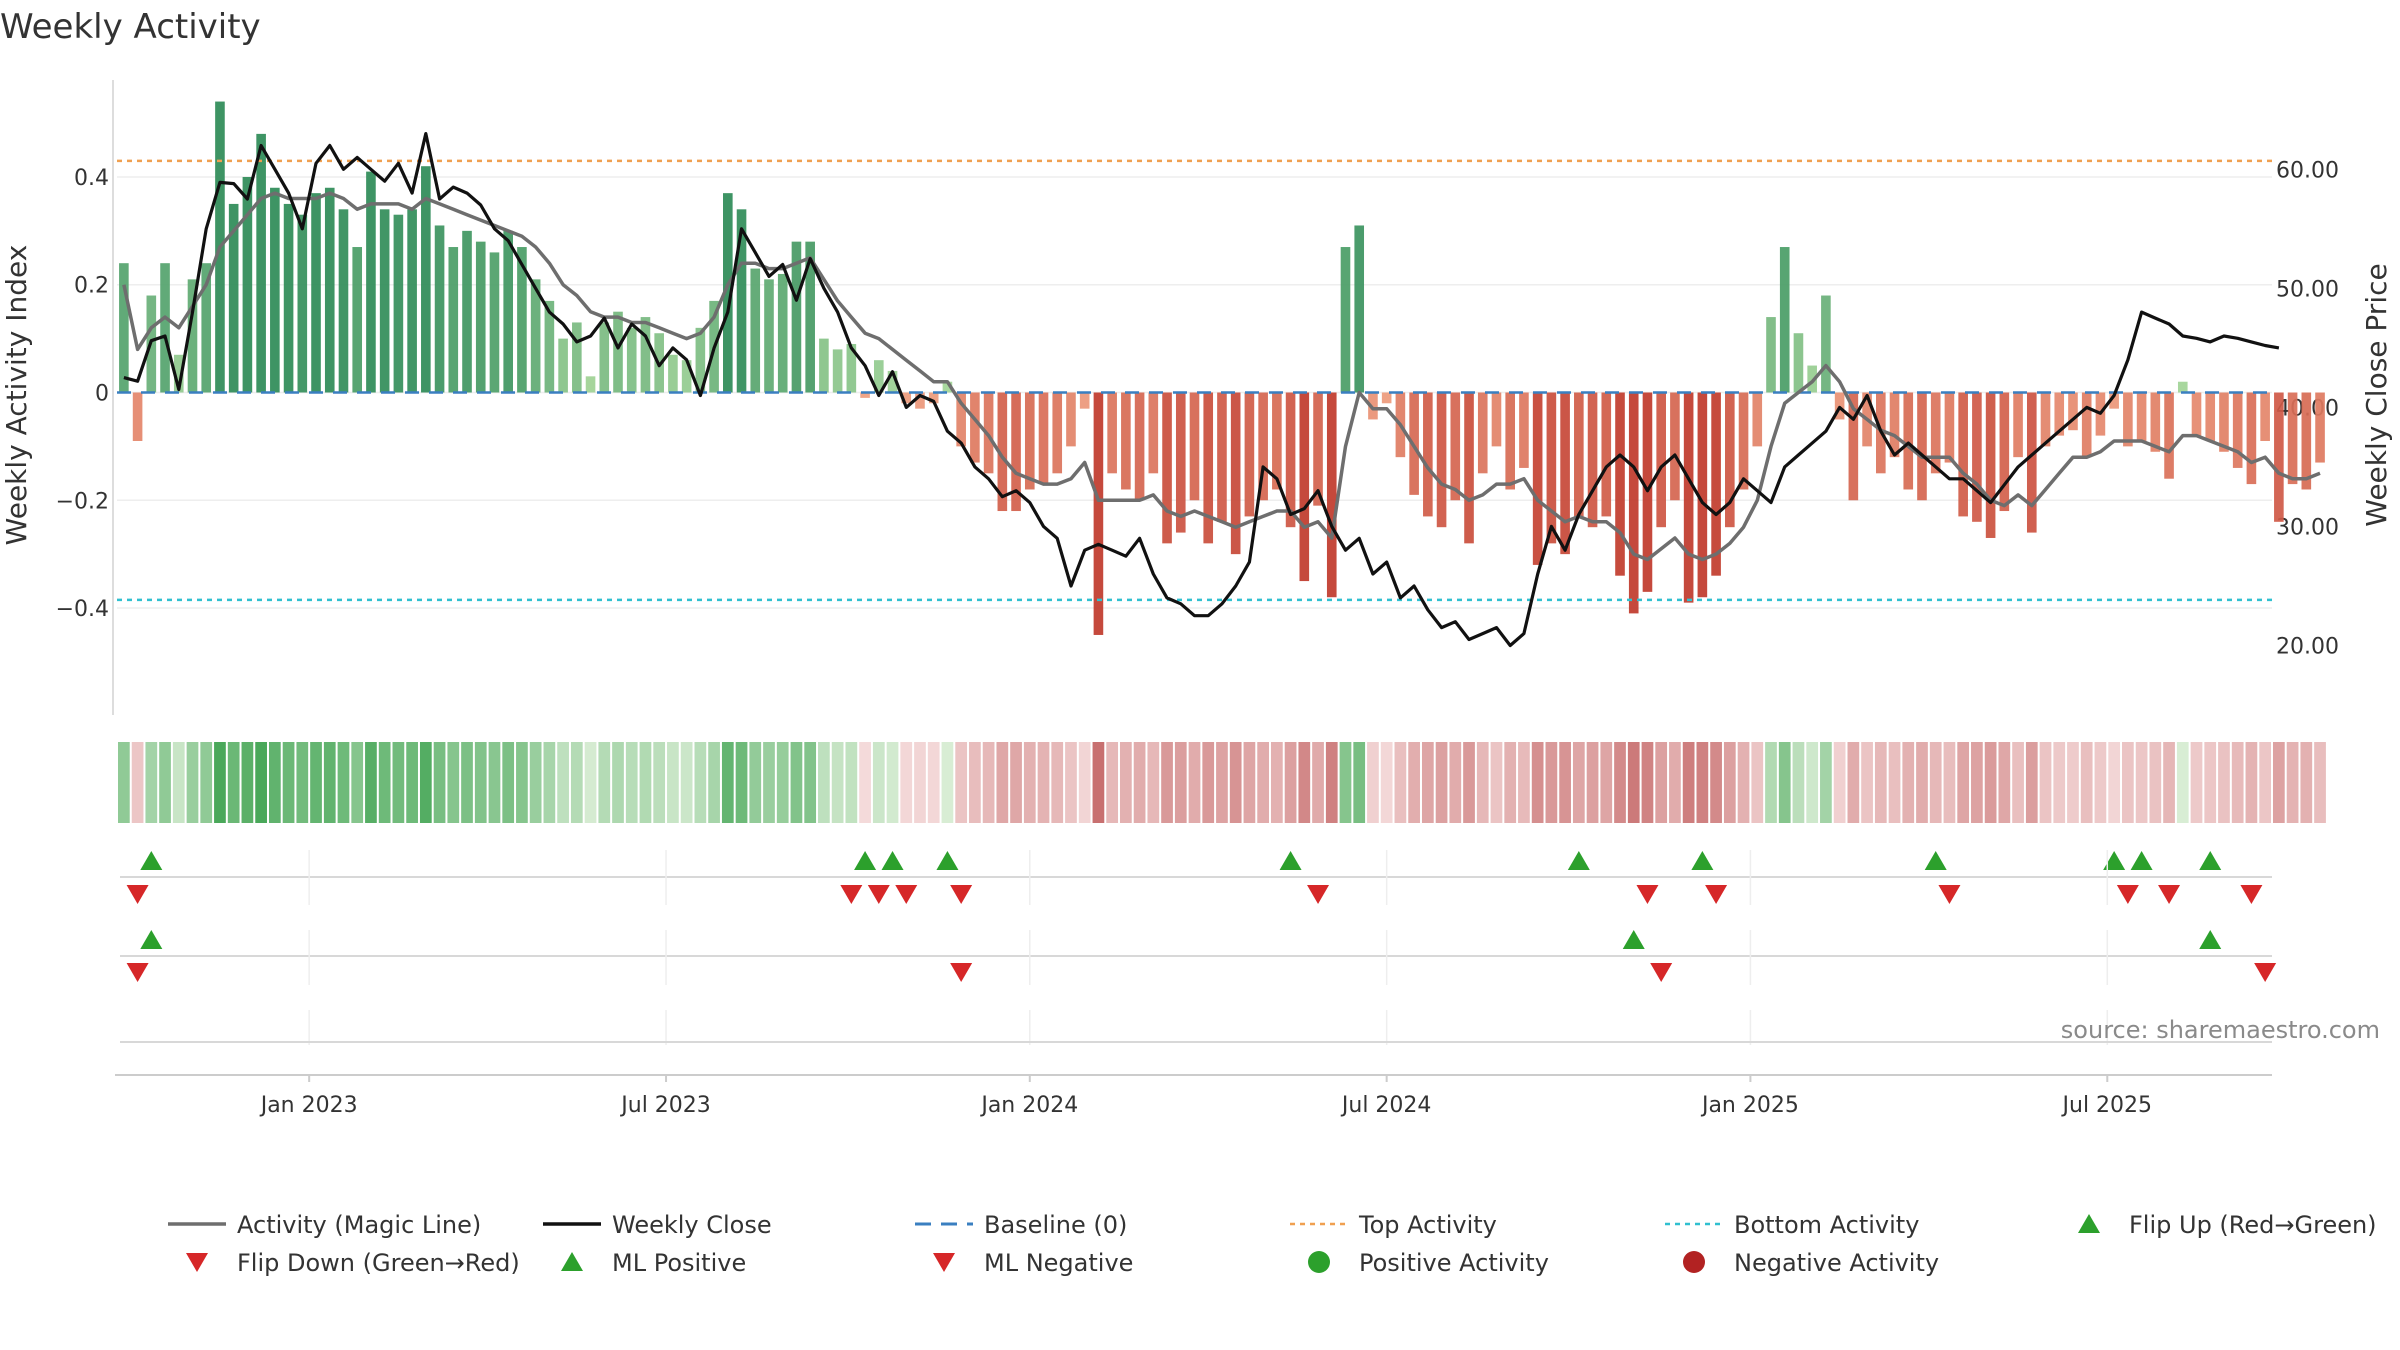  What do you see at coordinates (2107, 1105) in the screenshot?
I see `x-tick-label: Jul 2025` at bounding box center [2107, 1105].